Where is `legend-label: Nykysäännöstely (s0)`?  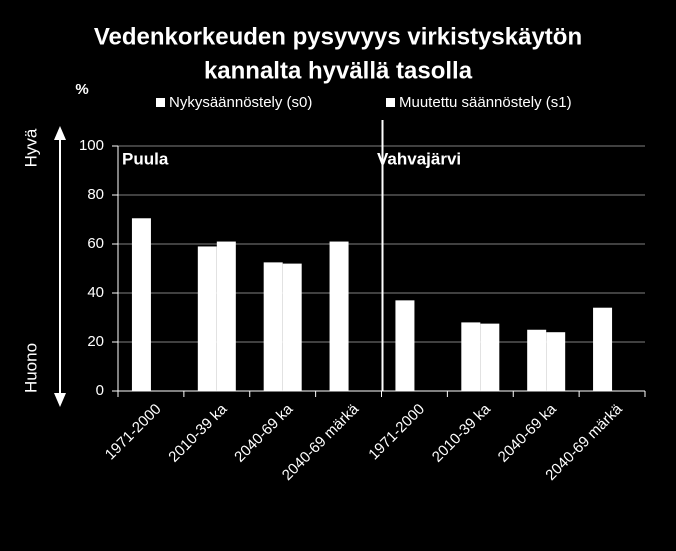 legend-label: Nykysäännöstely (s0) is located at coordinates (240, 102).